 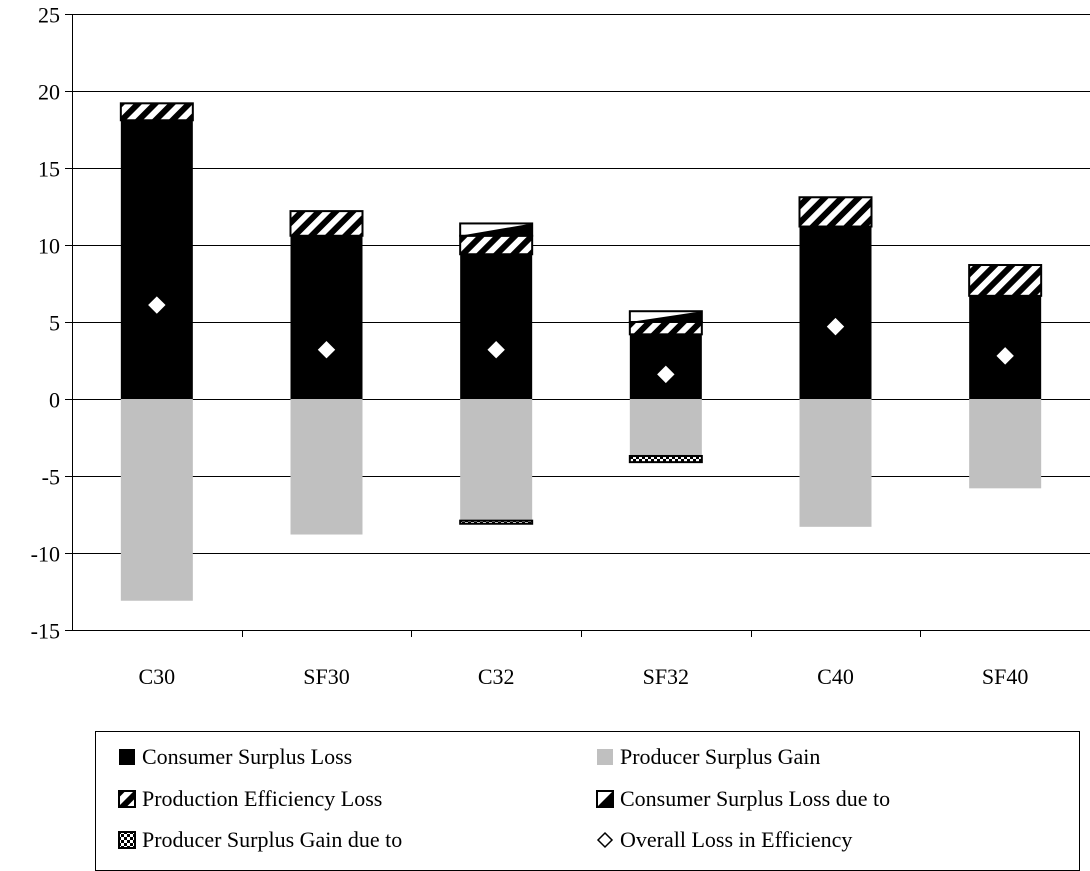 What do you see at coordinates (736, 839) in the screenshot?
I see `legend-label: Overall Loss in Efficiency` at bounding box center [736, 839].